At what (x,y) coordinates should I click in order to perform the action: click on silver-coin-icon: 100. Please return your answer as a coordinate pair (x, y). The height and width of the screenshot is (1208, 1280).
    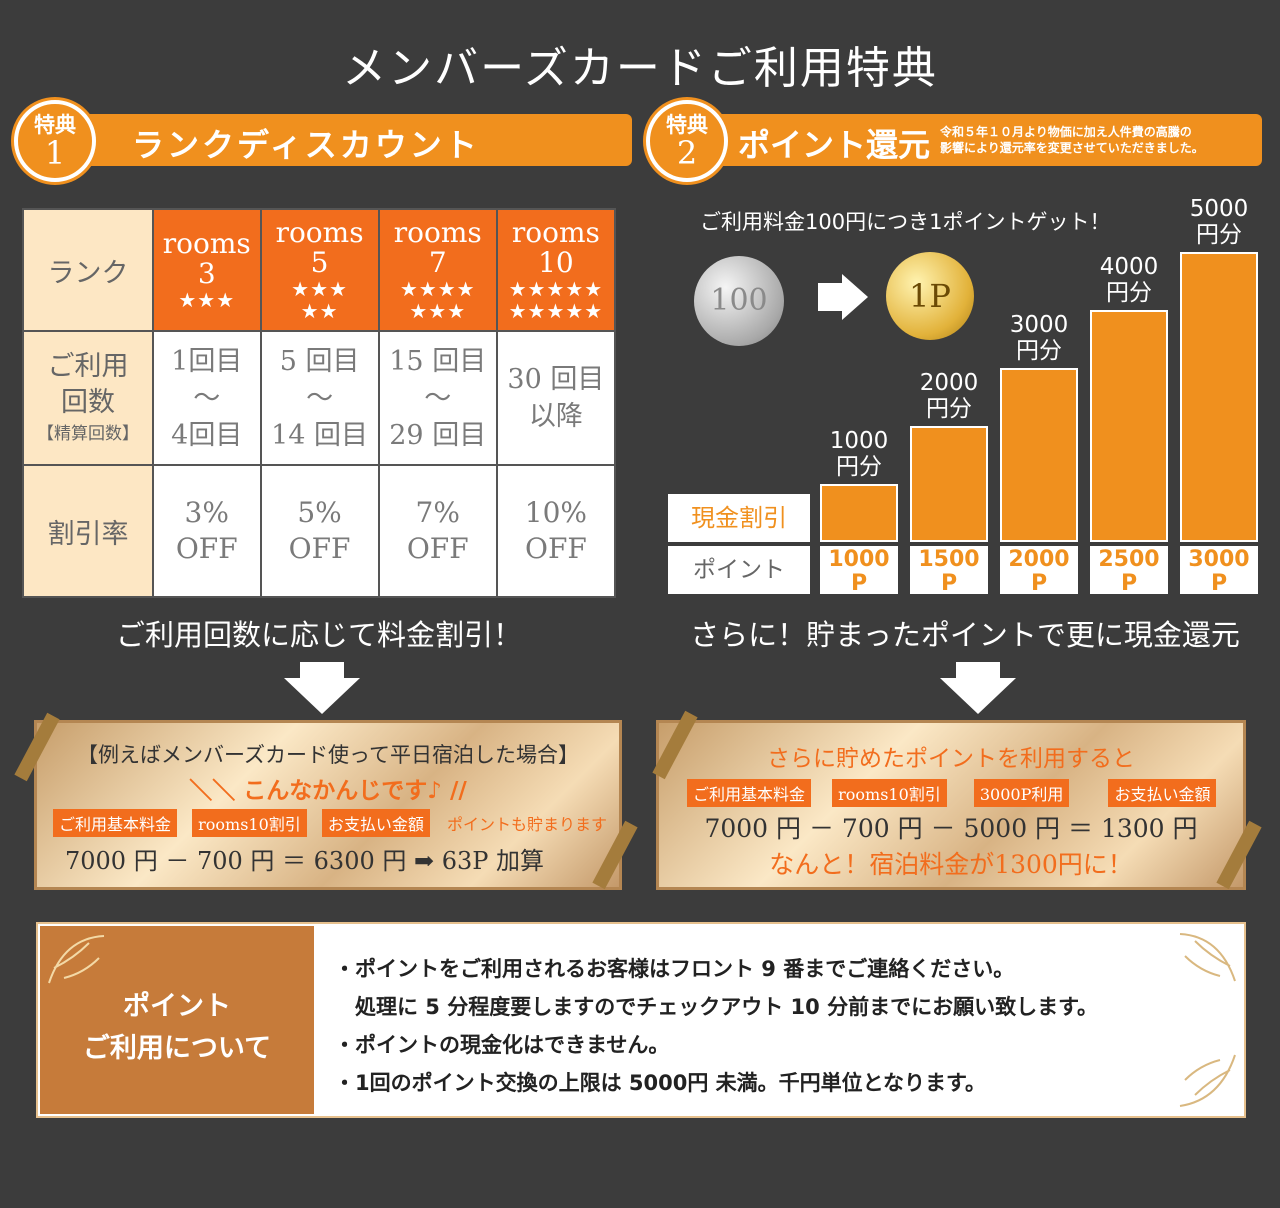
    Looking at the image, I should click on (739, 301).